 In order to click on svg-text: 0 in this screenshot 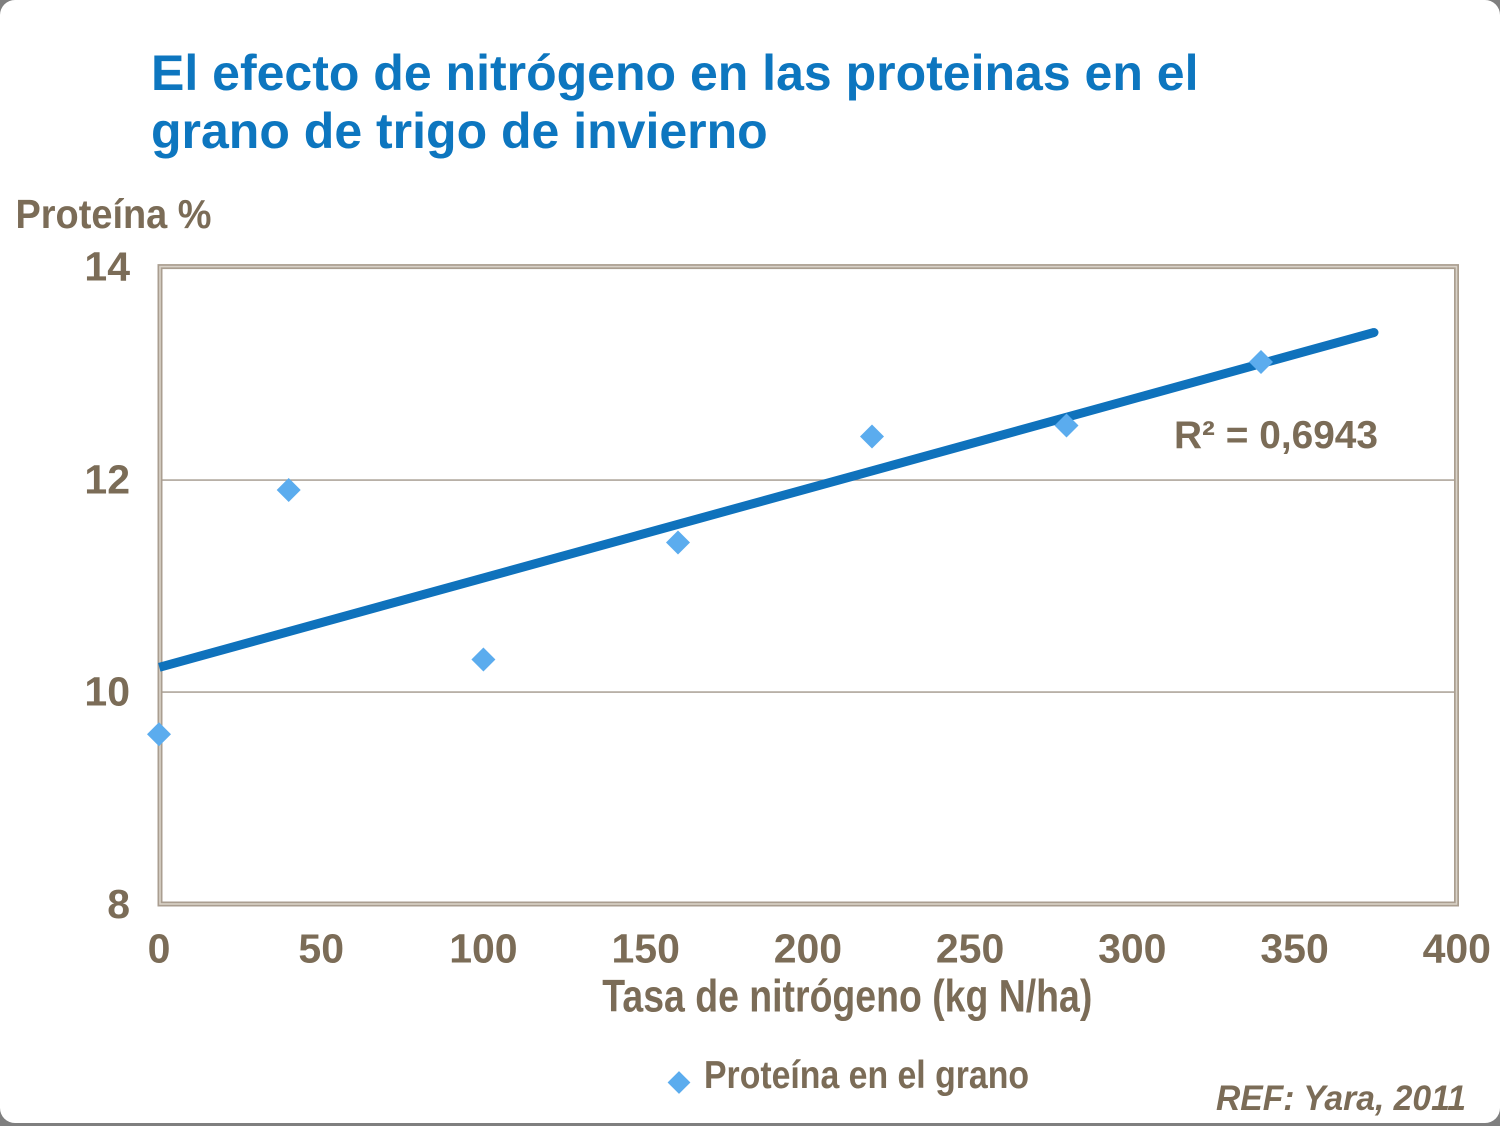, I will do `click(159, 949)`.